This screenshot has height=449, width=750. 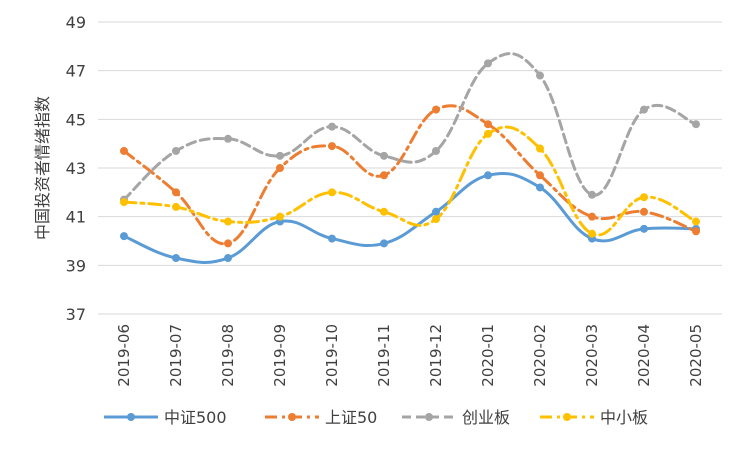 I want to click on x-tick-label: 2020-01, so click(x=488, y=355).